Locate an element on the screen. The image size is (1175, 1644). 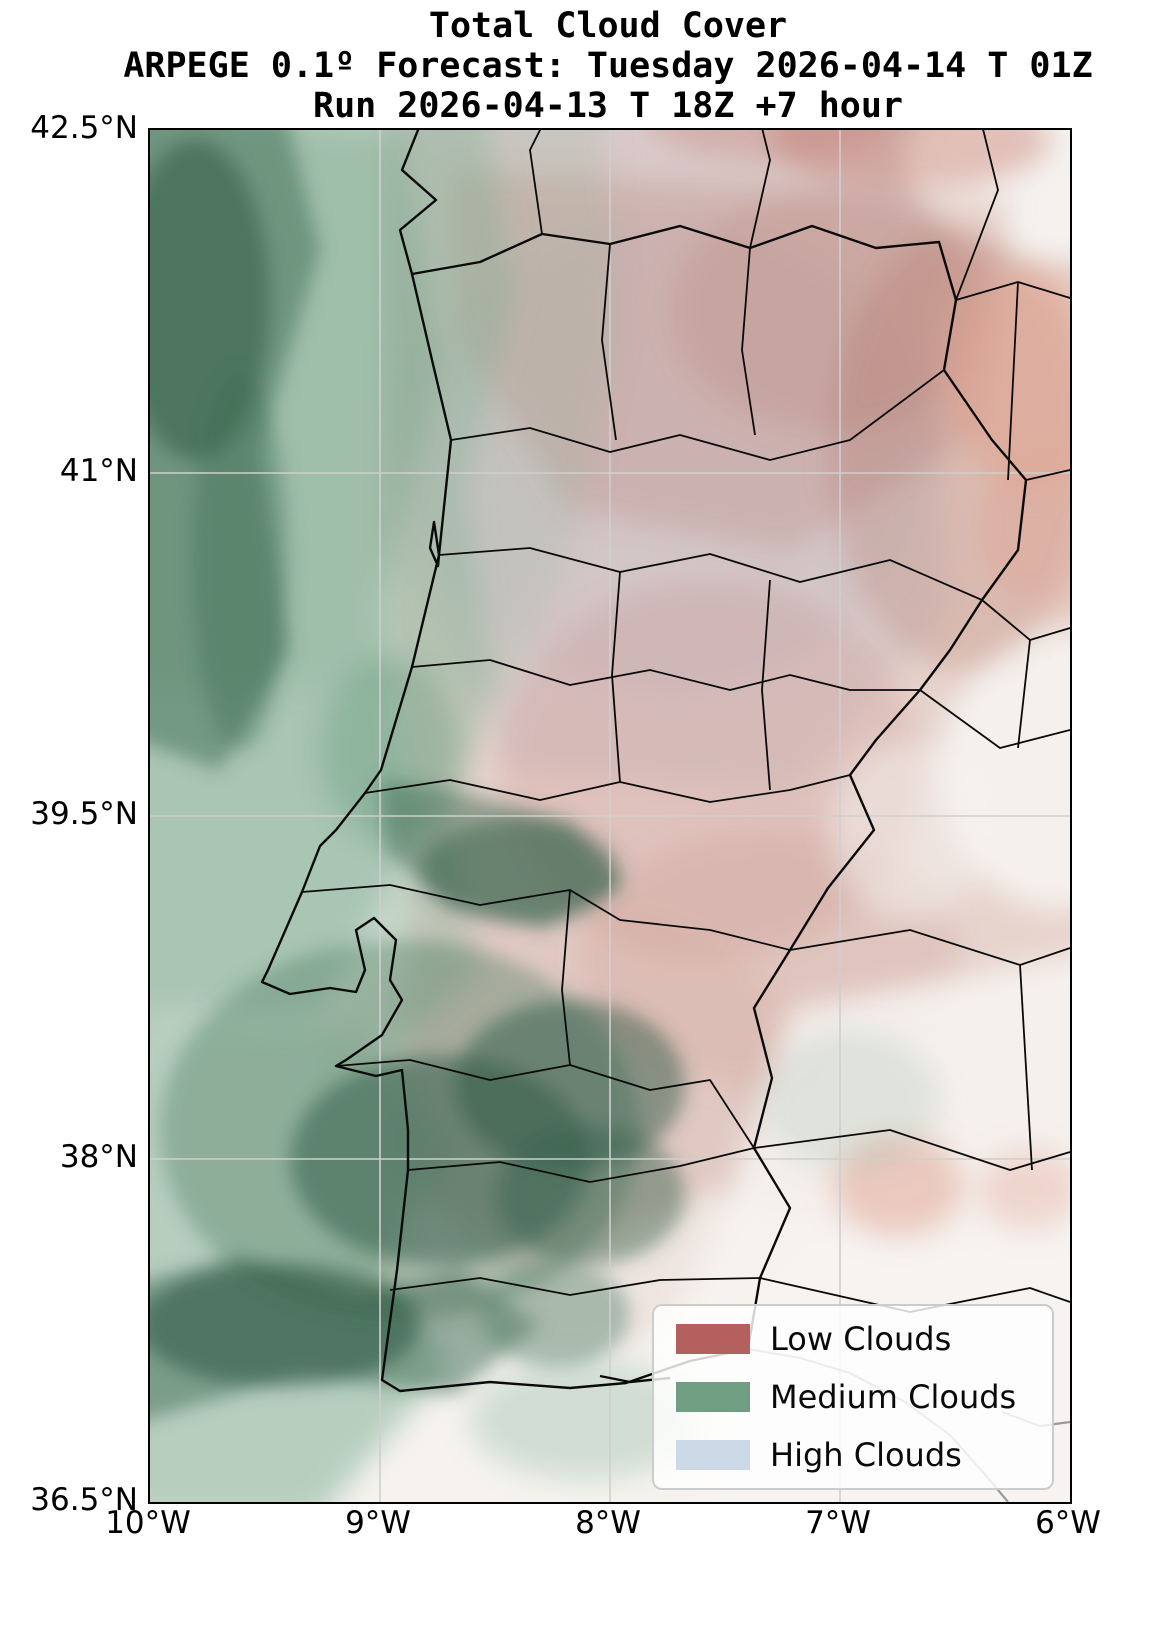
legend-label-high-clouds: High Clouds is located at coordinates (866, 1455).